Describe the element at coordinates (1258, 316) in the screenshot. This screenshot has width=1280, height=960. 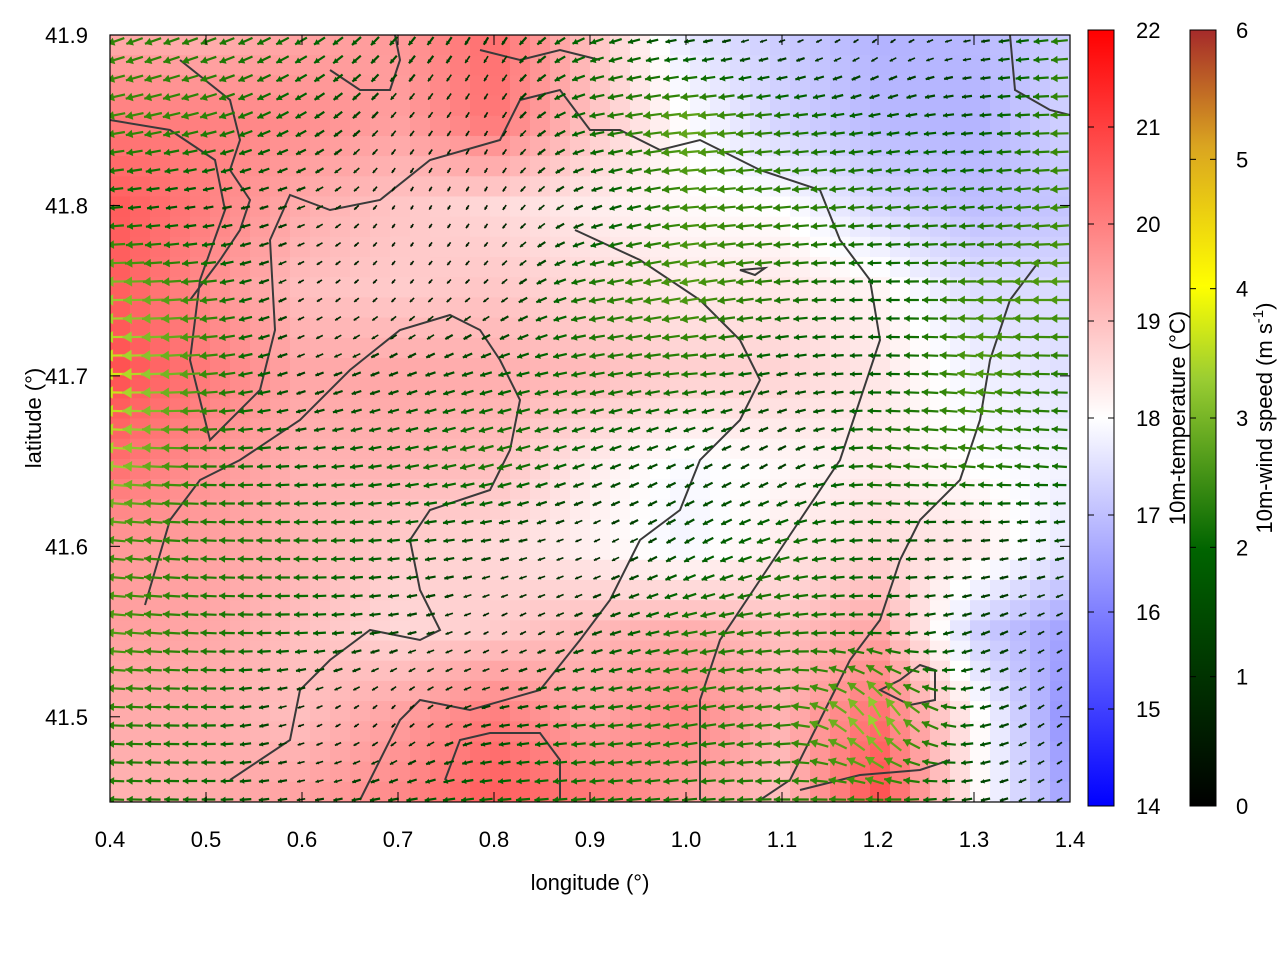
I see `wind-colorbar-label-superscript: -1` at that location.